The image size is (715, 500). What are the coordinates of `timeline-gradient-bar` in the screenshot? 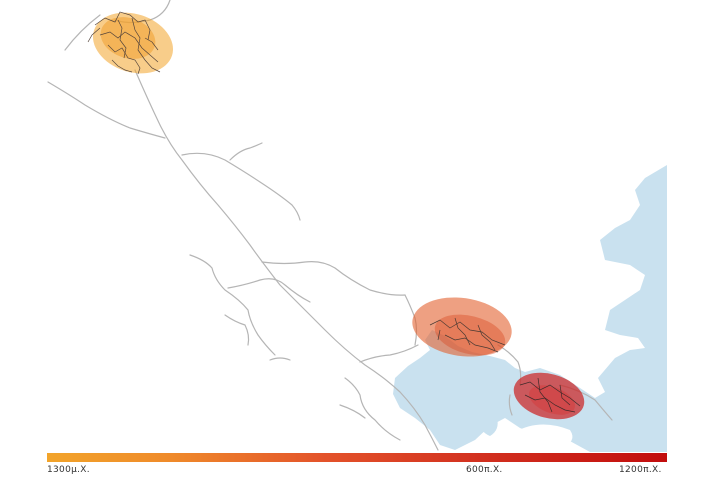 It's located at (357, 457).